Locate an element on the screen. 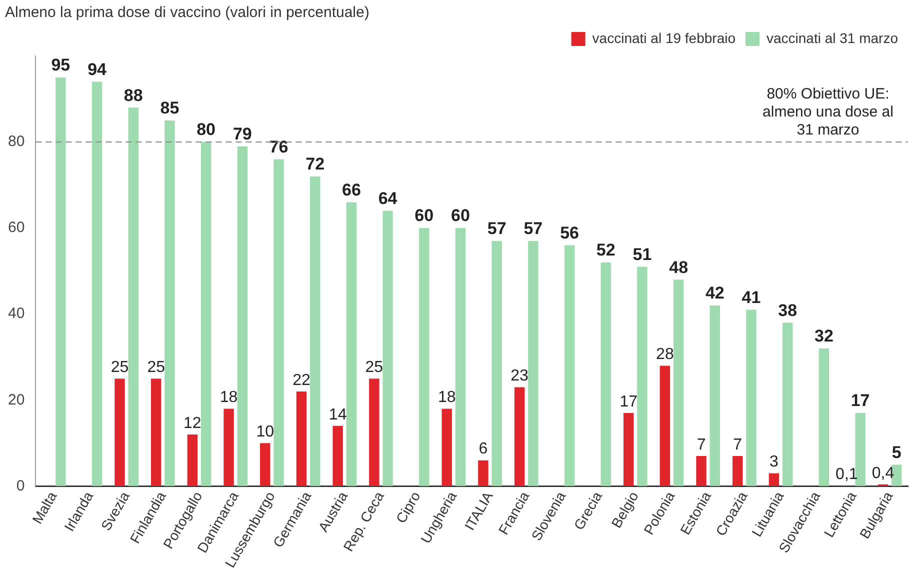 Image resolution: width=918 pixels, height=579 pixels. y-tick-label: 20 is located at coordinates (16, 399).